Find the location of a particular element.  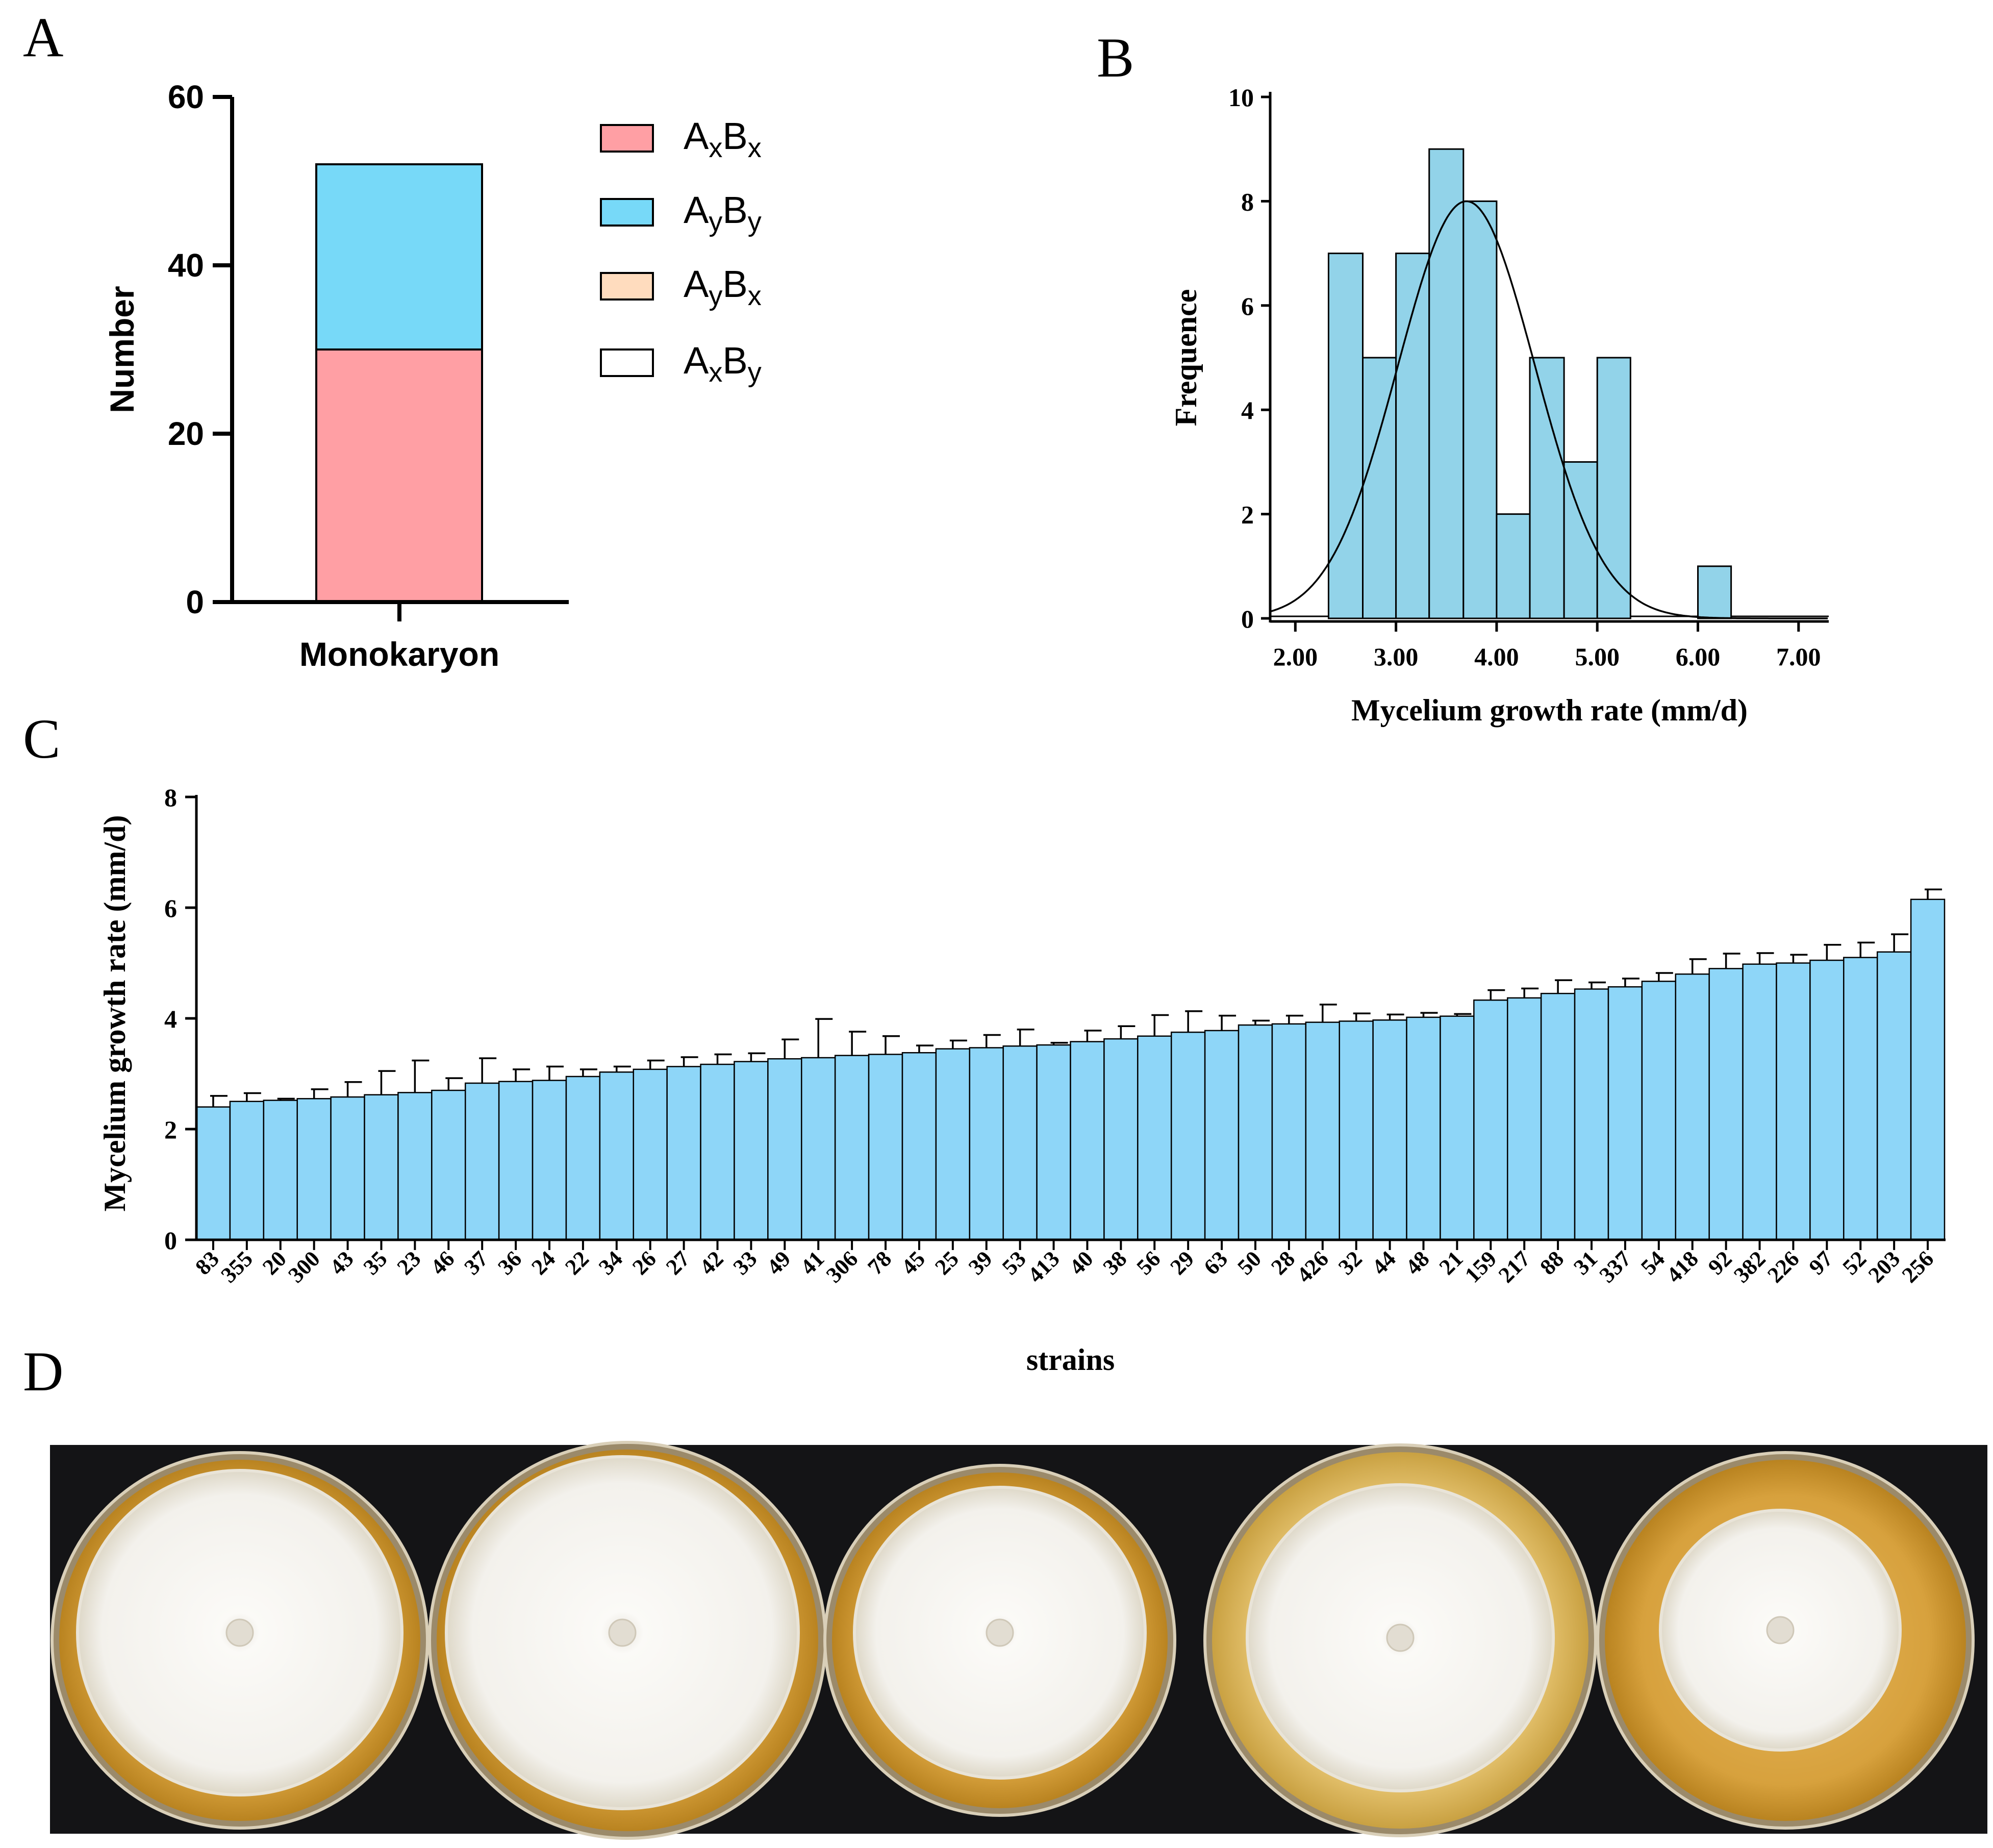

panel-c-x-tick-label: 33 is located at coordinates (745, 1263).